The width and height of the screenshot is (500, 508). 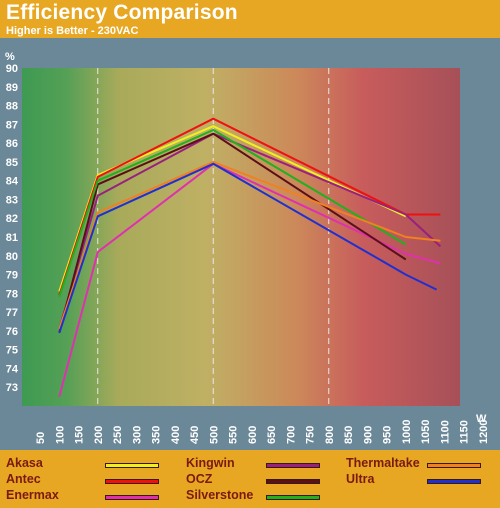 What do you see at coordinates (23, 479) in the screenshot?
I see `legend-label-antec: Antec` at bounding box center [23, 479].